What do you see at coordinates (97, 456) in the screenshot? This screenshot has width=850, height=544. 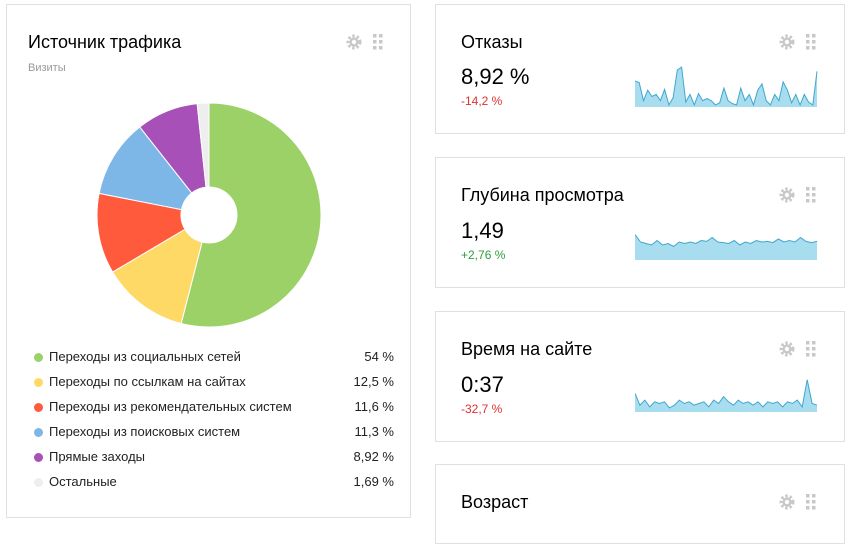 I see `legend-label: Прямые заходы` at bounding box center [97, 456].